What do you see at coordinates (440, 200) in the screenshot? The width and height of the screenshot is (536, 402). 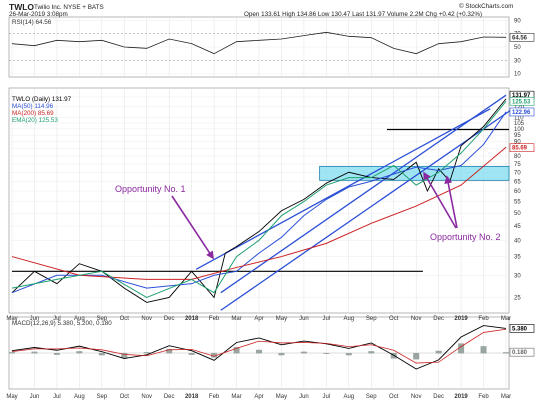 I see `annotation-arrow-2a` at bounding box center [440, 200].